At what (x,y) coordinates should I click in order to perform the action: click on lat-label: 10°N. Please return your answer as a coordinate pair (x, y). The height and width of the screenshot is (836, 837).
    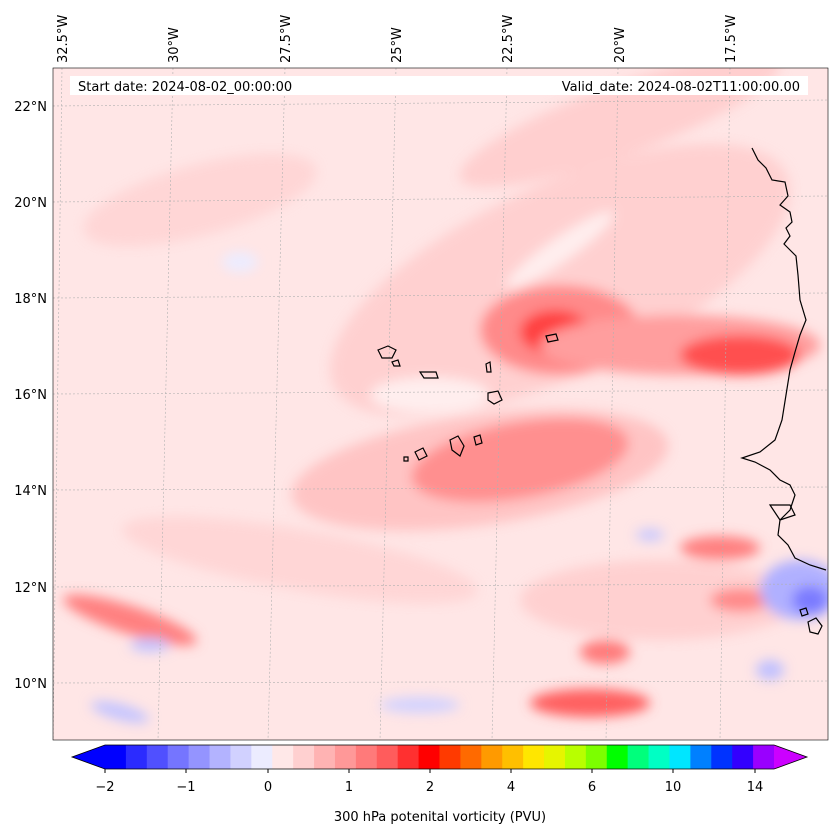
    Looking at the image, I should click on (30, 684).